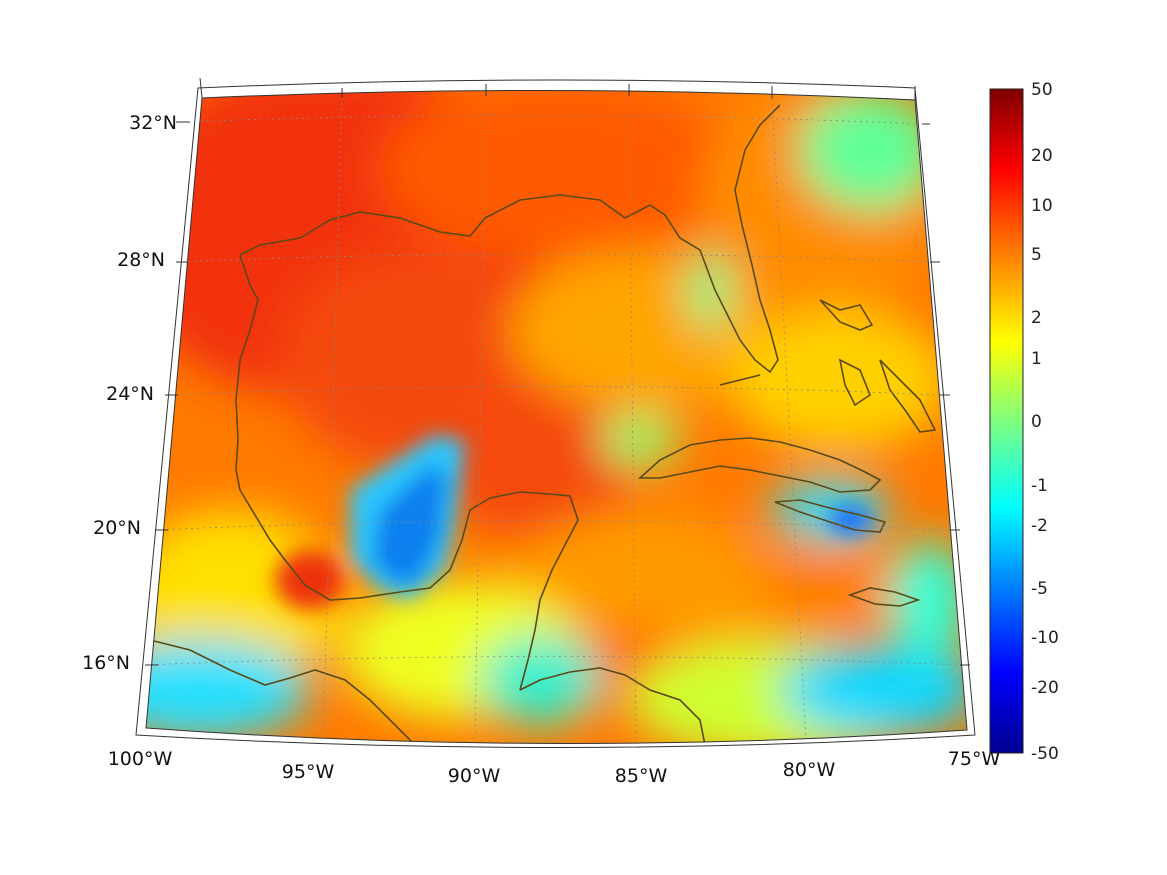 The width and height of the screenshot is (1167, 875). Describe the element at coordinates (1036, 359) in the screenshot. I see `colorbar-label: 1` at that location.